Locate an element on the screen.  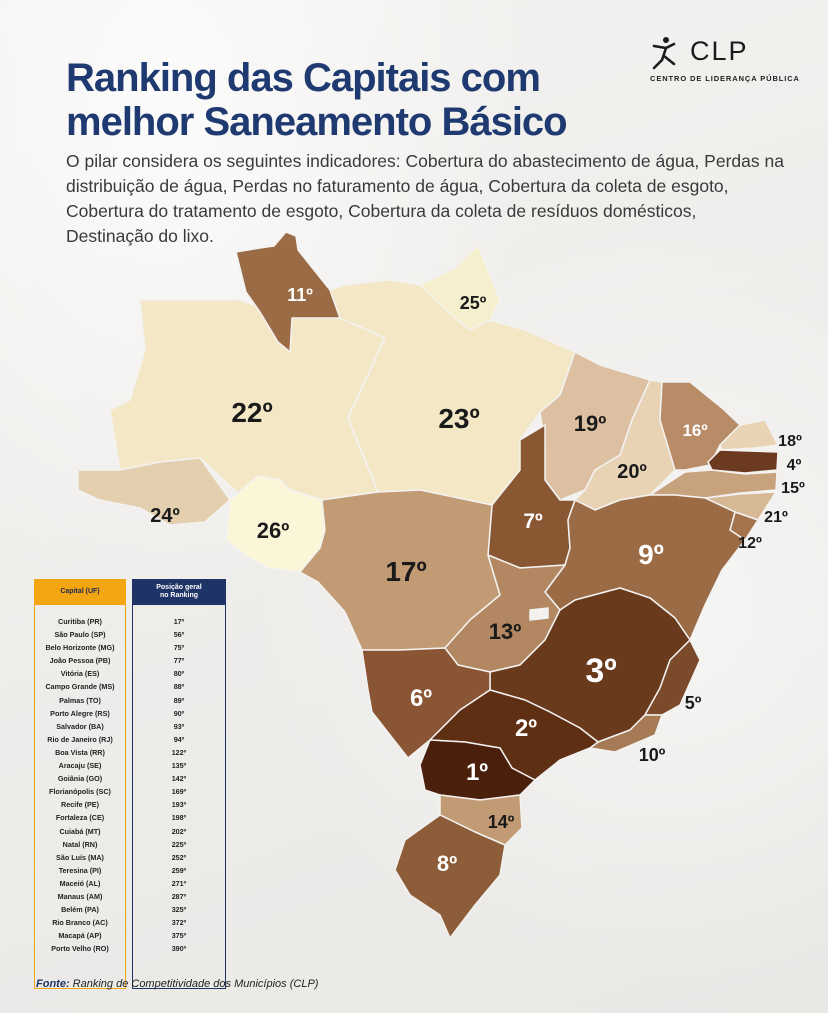
title-line-1: Ranking das Capitais com is located at coordinates (303, 78).